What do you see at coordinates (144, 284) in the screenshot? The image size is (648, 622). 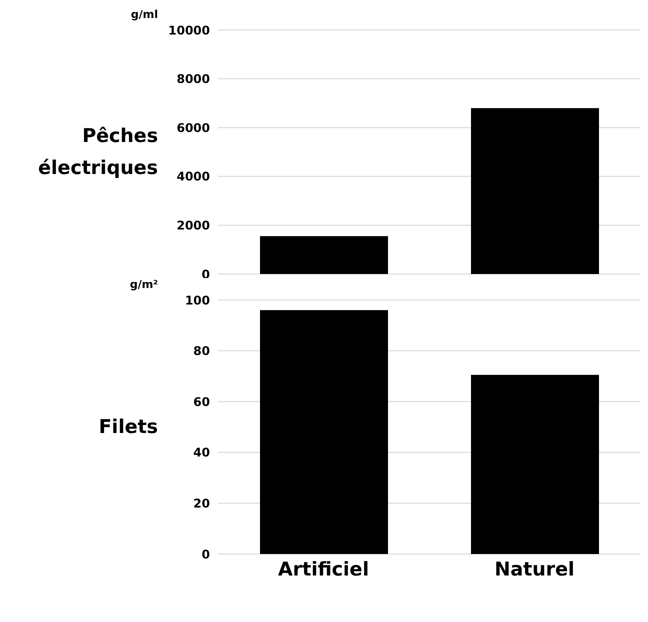 I see `y-axis-title: g/m²` at bounding box center [144, 284].